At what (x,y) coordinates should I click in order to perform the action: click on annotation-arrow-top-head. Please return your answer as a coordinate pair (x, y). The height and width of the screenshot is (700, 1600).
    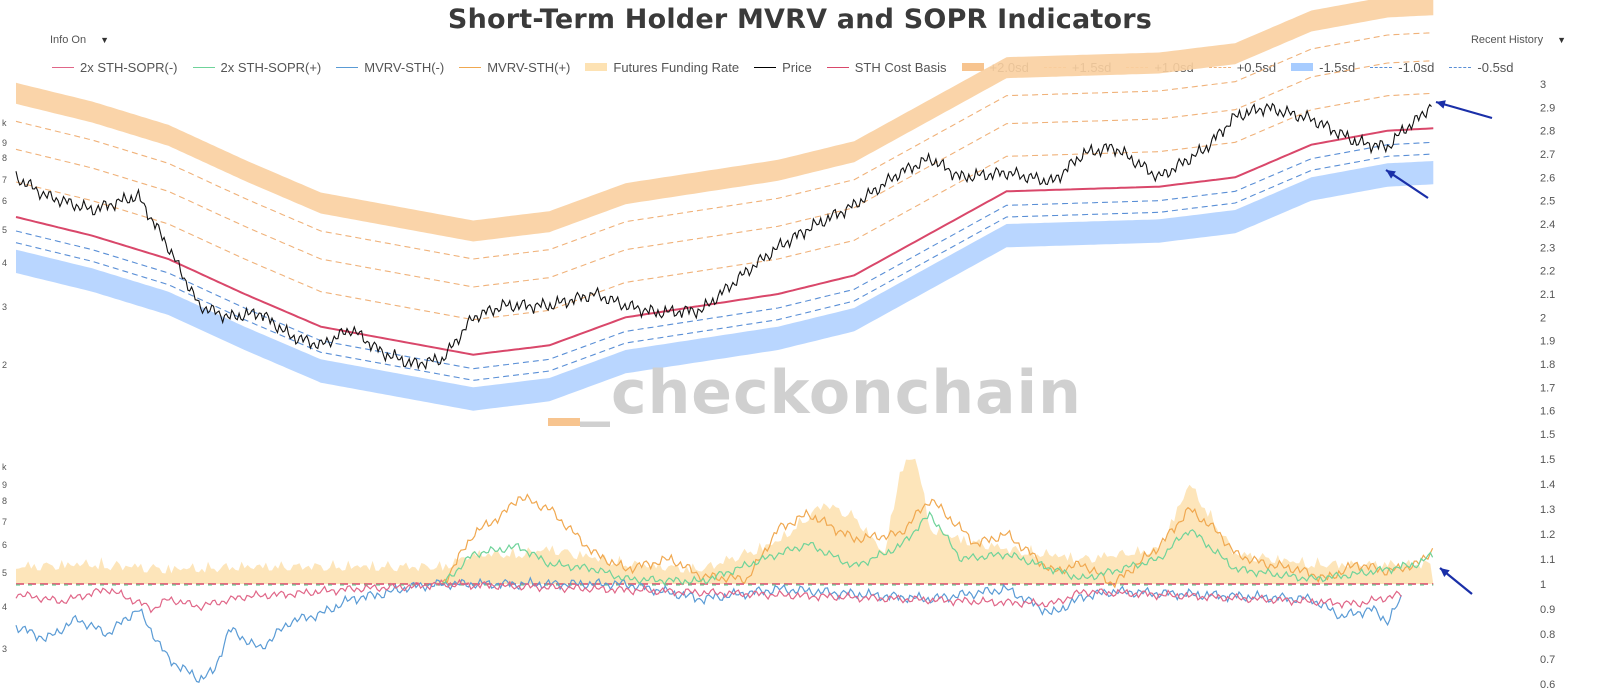
    Looking at the image, I should click on (1441, 104).